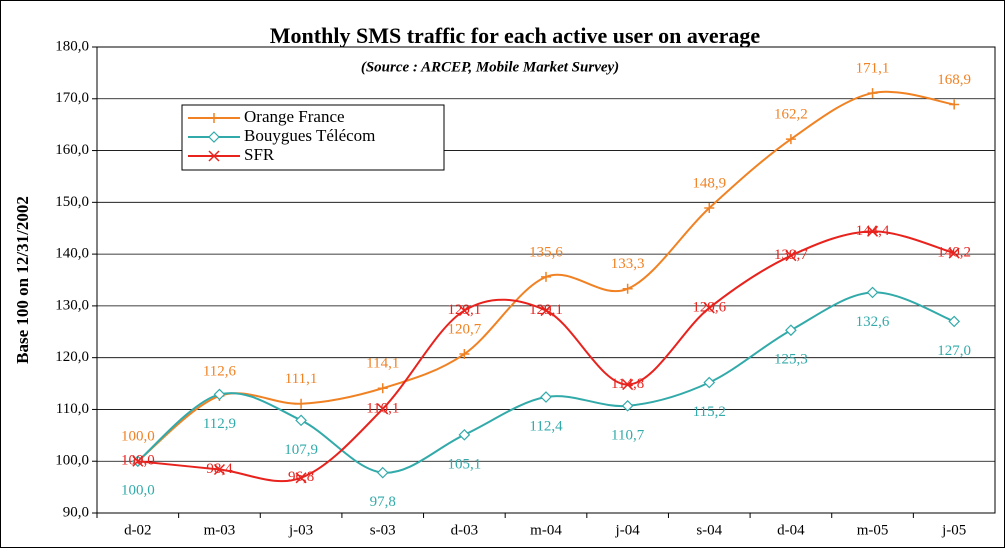  What do you see at coordinates (294, 116) in the screenshot?
I see `legend-label: Orange France` at bounding box center [294, 116].